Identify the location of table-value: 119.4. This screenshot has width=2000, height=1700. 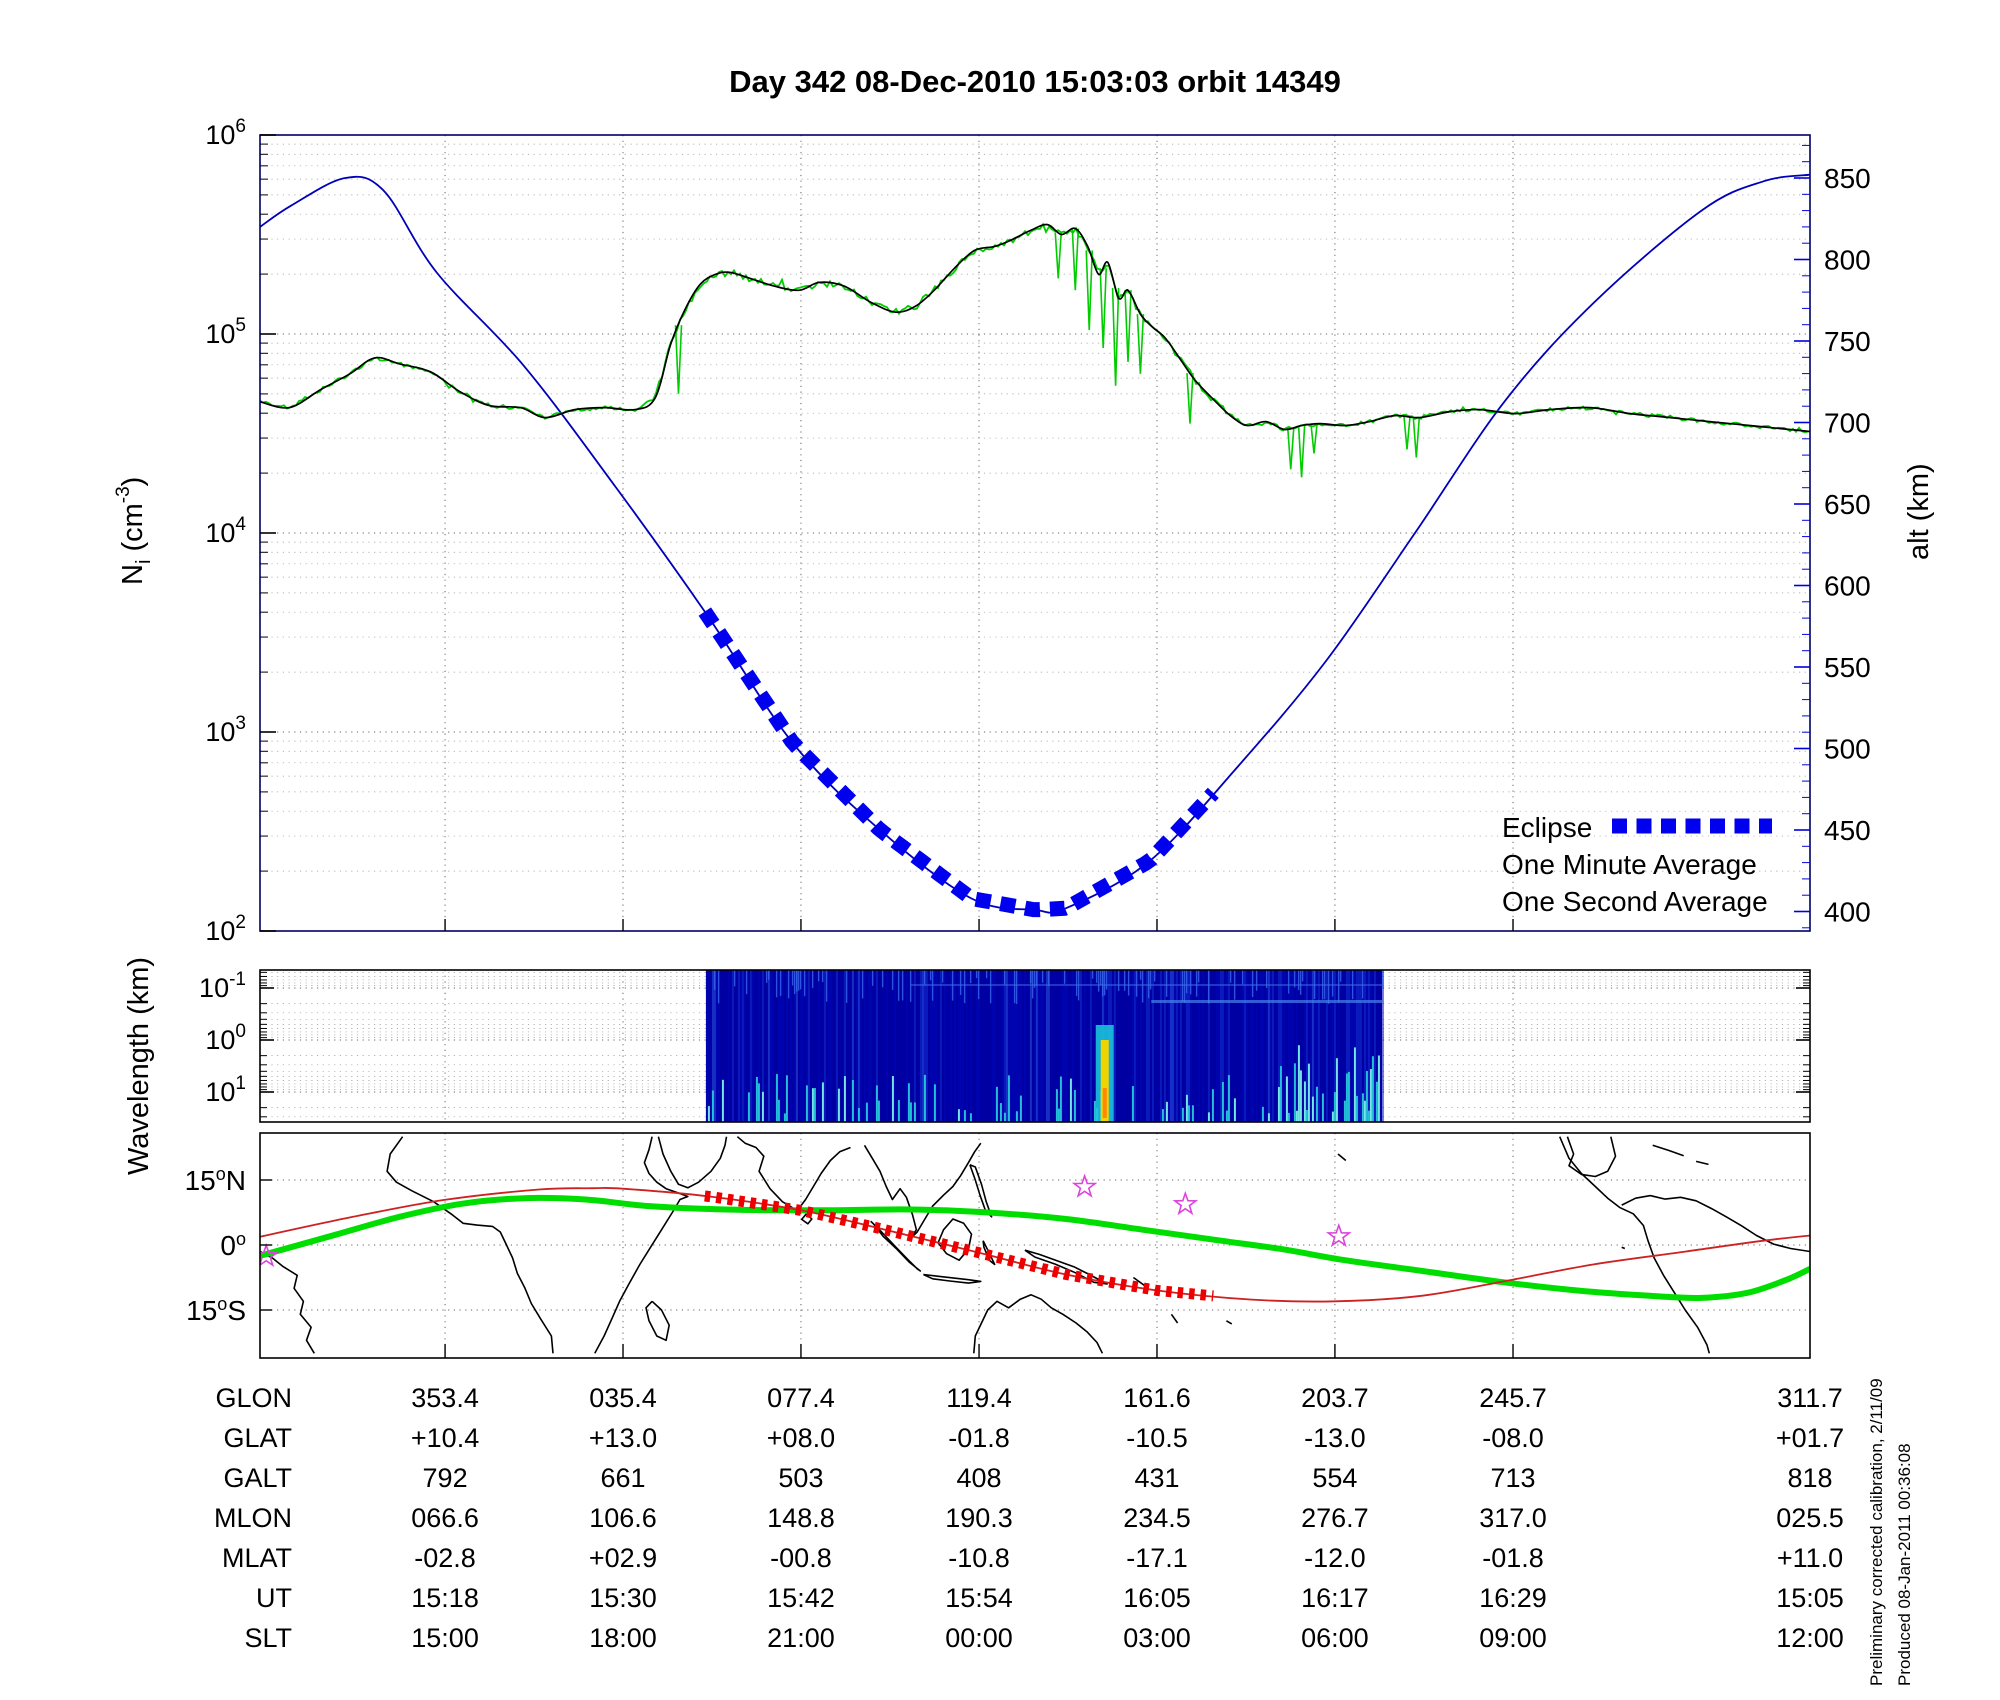
(979, 1398).